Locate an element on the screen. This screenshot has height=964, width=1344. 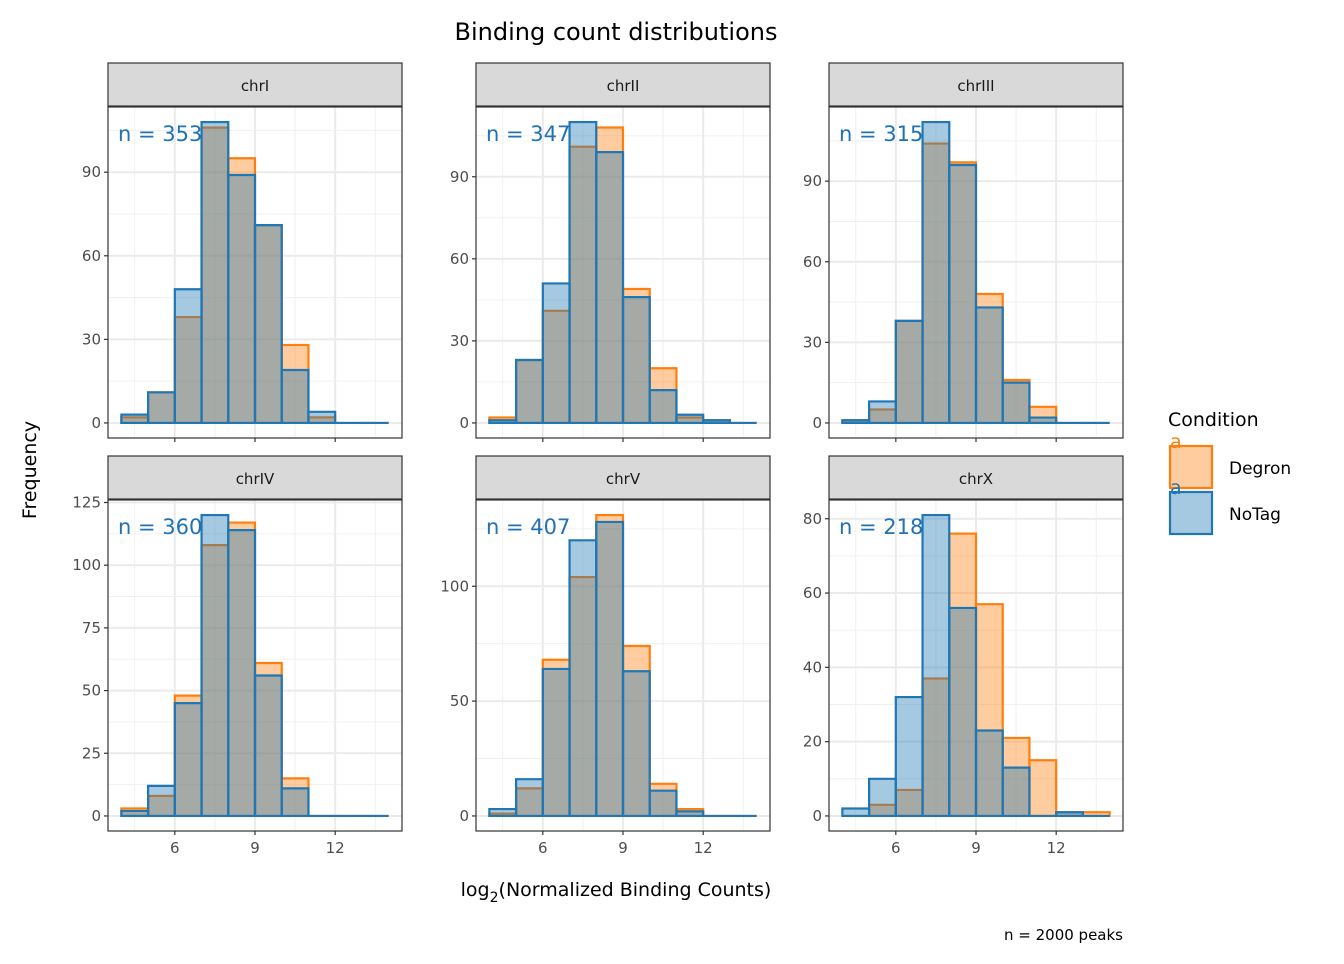
x-axis-title: log2(Normalized Binding Counts) is located at coordinates (616, 892).